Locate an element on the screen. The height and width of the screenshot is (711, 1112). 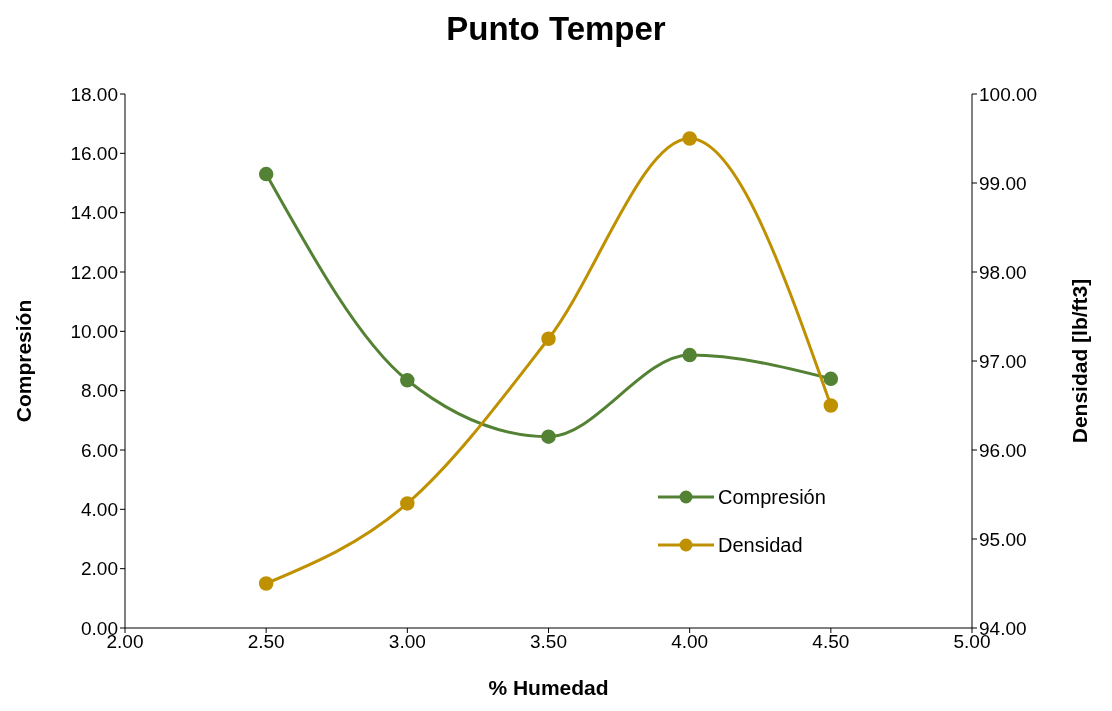
y-tick-label: 8.00 is located at coordinates (99, 391).